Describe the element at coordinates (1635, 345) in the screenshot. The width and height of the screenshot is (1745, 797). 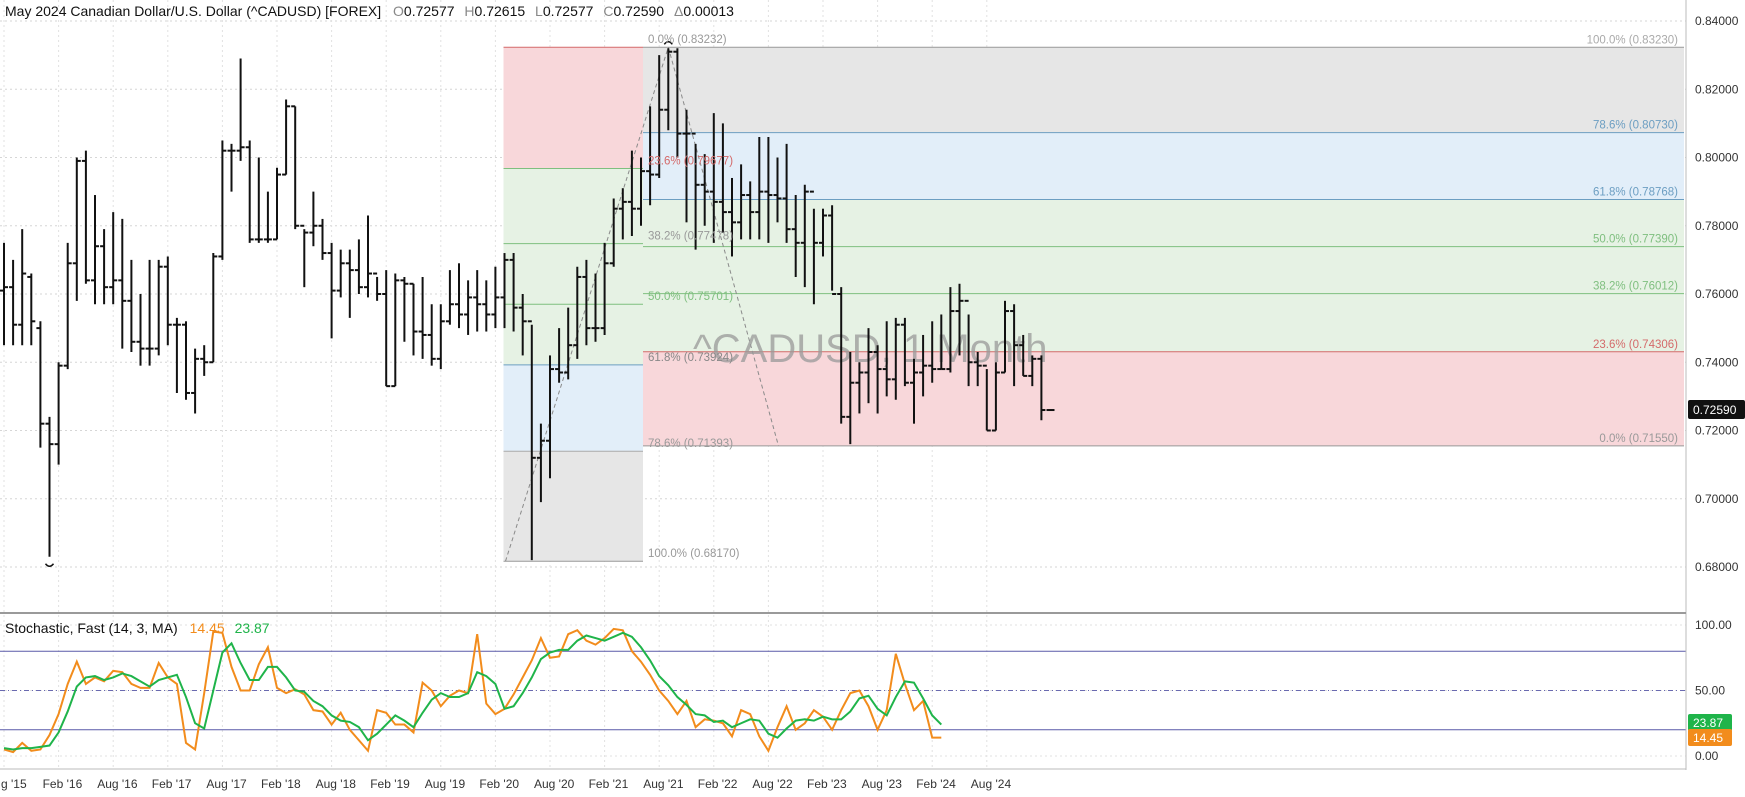
I see `fib-label-b: 23.6% (0.74306)` at that location.